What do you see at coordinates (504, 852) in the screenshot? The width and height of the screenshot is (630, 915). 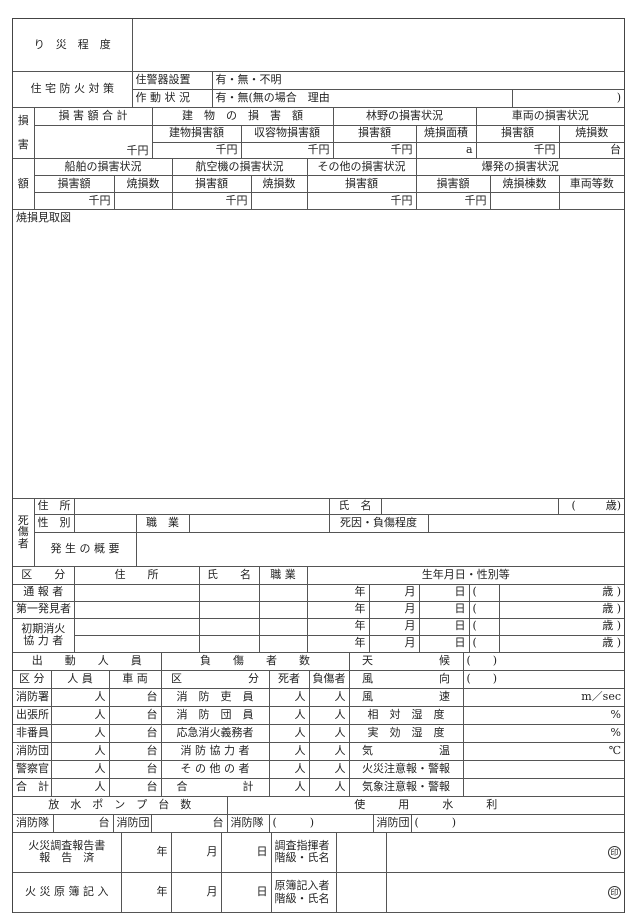 I see `commander-name-field: 印` at bounding box center [504, 852].